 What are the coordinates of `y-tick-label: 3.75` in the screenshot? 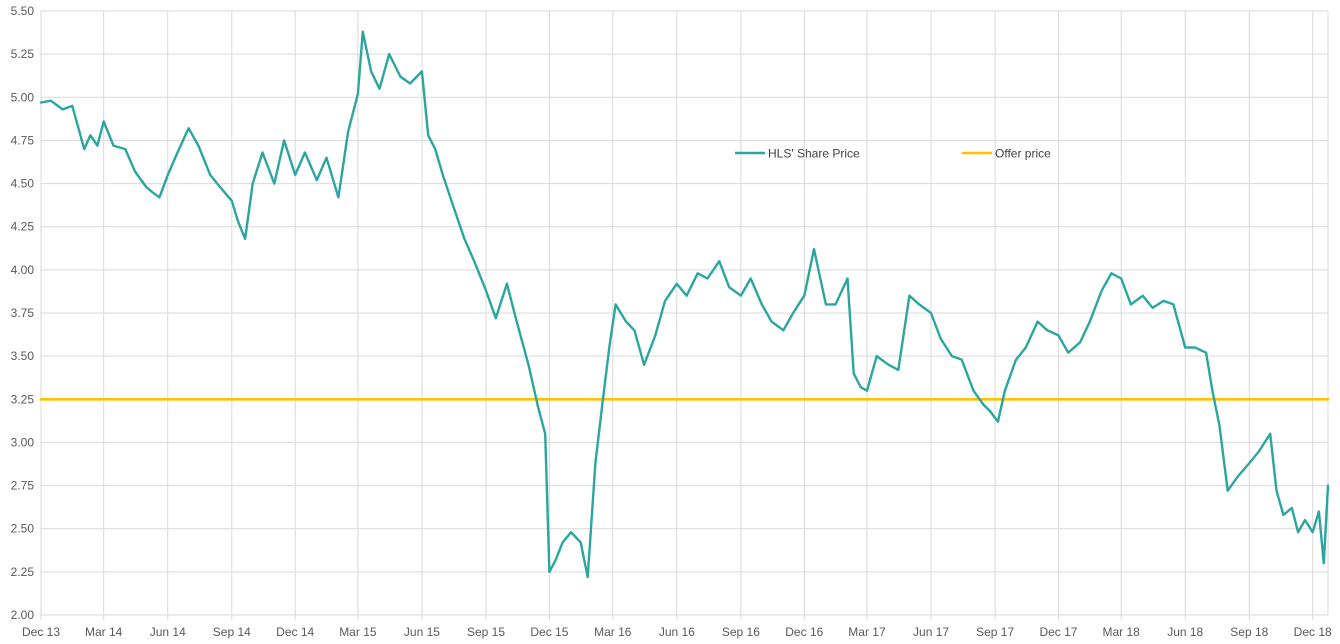 It's located at (23, 313).